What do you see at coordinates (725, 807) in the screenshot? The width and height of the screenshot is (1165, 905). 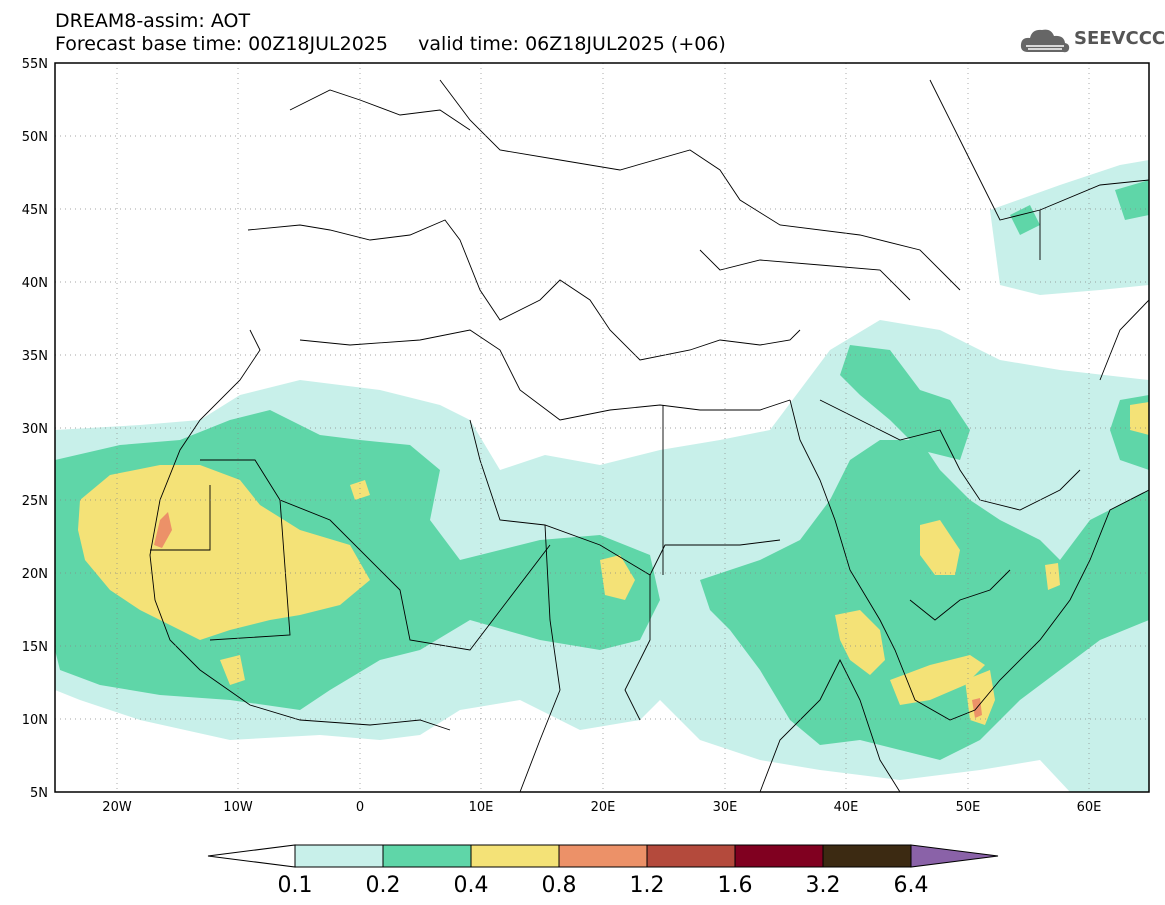 I see `lon-label: 30E` at bounding box center [725, 807].